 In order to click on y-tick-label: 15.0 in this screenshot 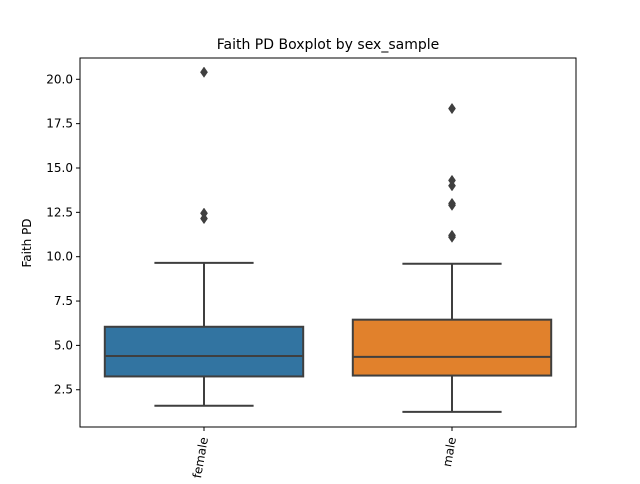, I will do `click(59, 168)`.